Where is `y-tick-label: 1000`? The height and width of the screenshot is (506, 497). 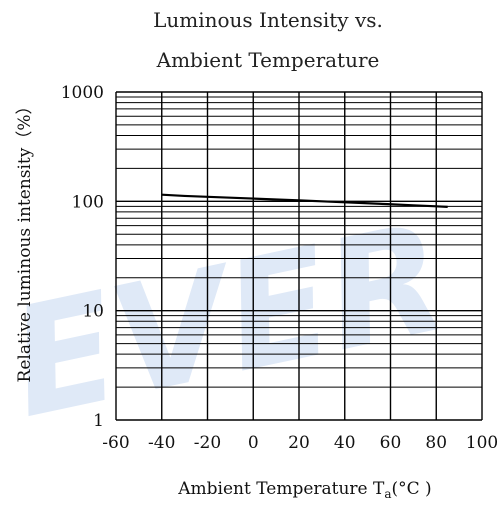 y-tick-label: 1000 is located at coordinates (82, 93).